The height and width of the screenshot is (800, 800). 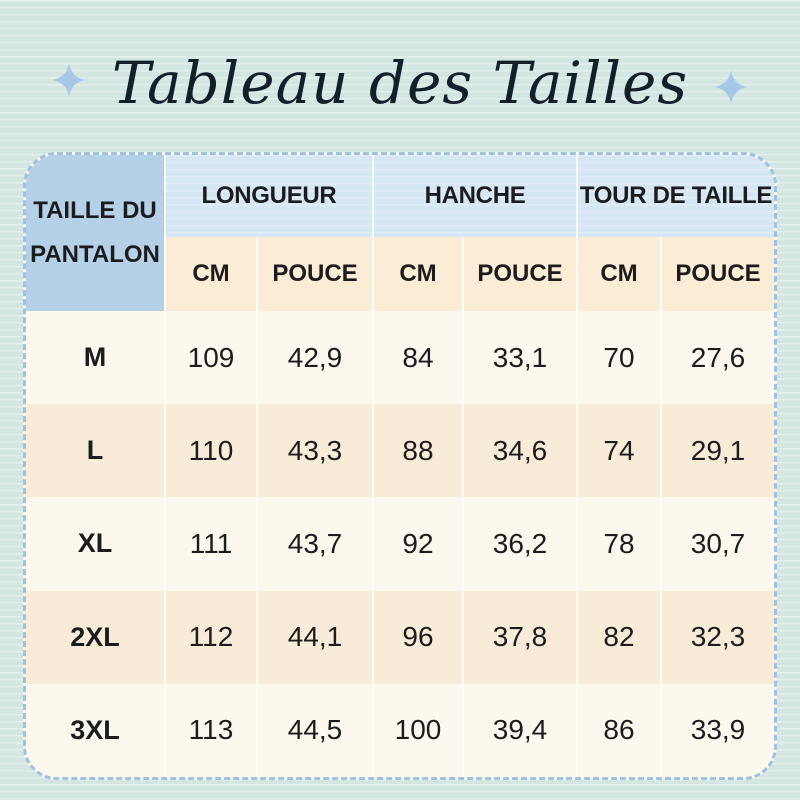 What do you see at coordinates (519, 637) in the screenshot?
I see `value-cell: 37,8` at bounding box center [519, 637].